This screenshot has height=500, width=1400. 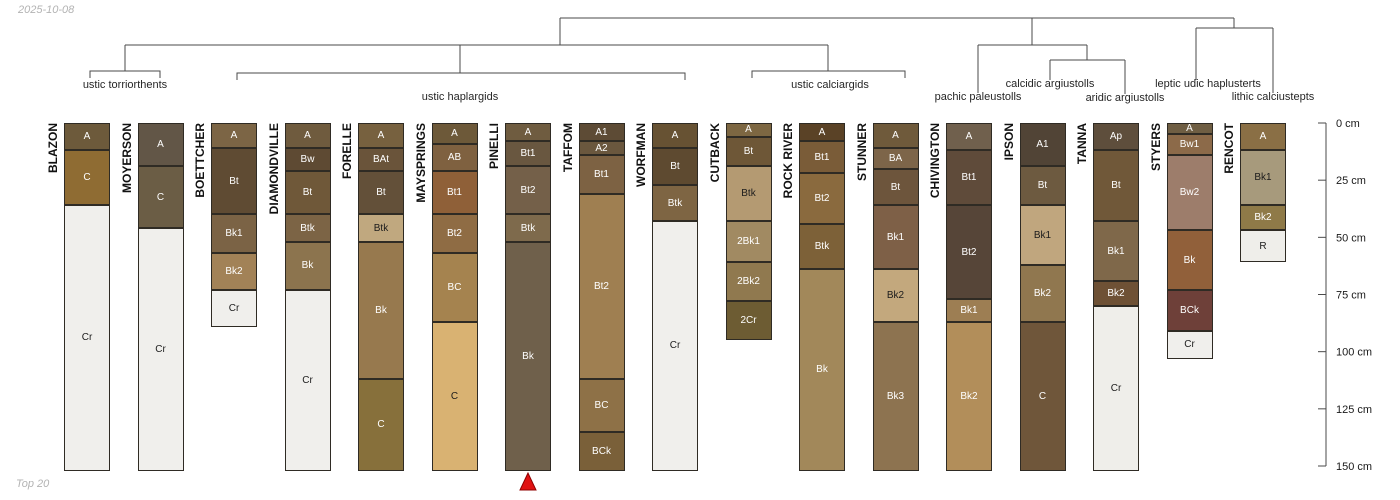 What do you see at coordinates (87, 338) in the screenshot?
I see `horizon-blazon-cr: Cr` at bounding box center [87, 338].